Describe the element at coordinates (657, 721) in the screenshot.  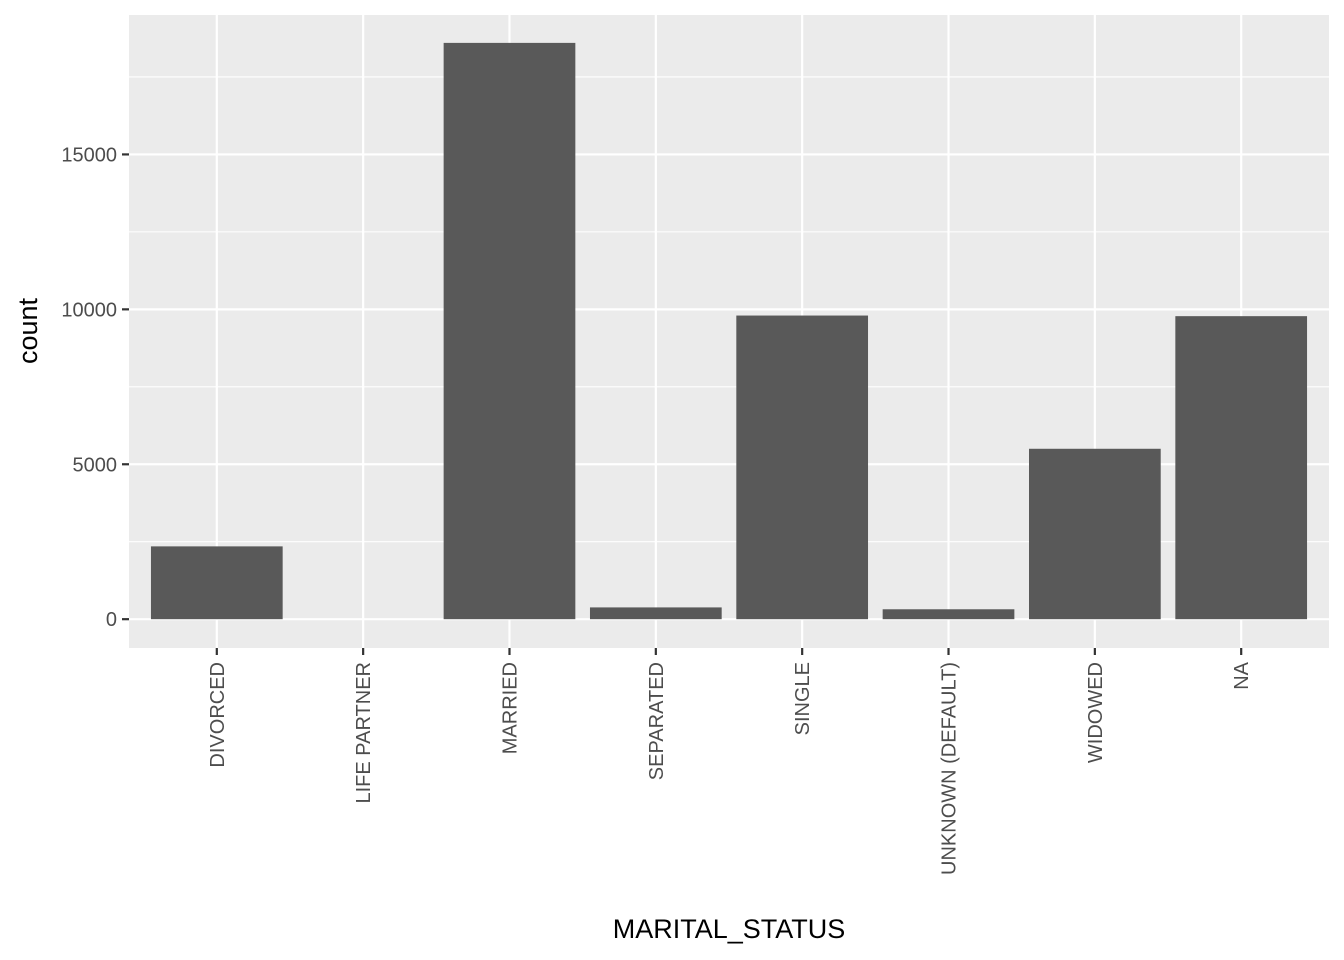
I see `x-tick-label: SEPARATED` at that location.